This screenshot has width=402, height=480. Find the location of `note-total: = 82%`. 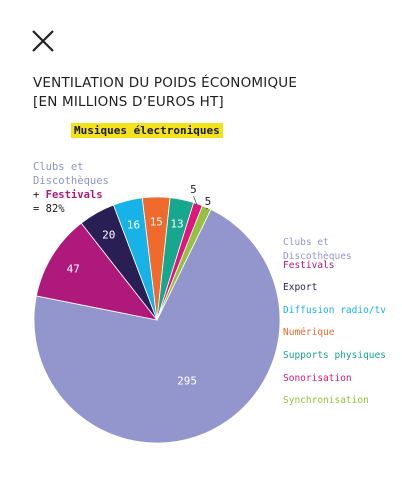

note-total: = 82% is located at coordinates (49, 209).